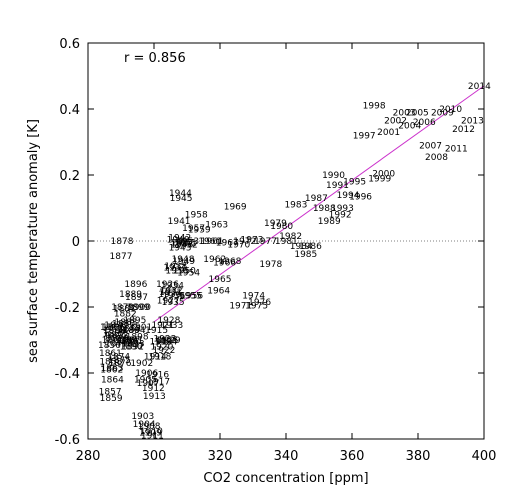  I want to click on data-point-label: 1998, so click(374, 107).